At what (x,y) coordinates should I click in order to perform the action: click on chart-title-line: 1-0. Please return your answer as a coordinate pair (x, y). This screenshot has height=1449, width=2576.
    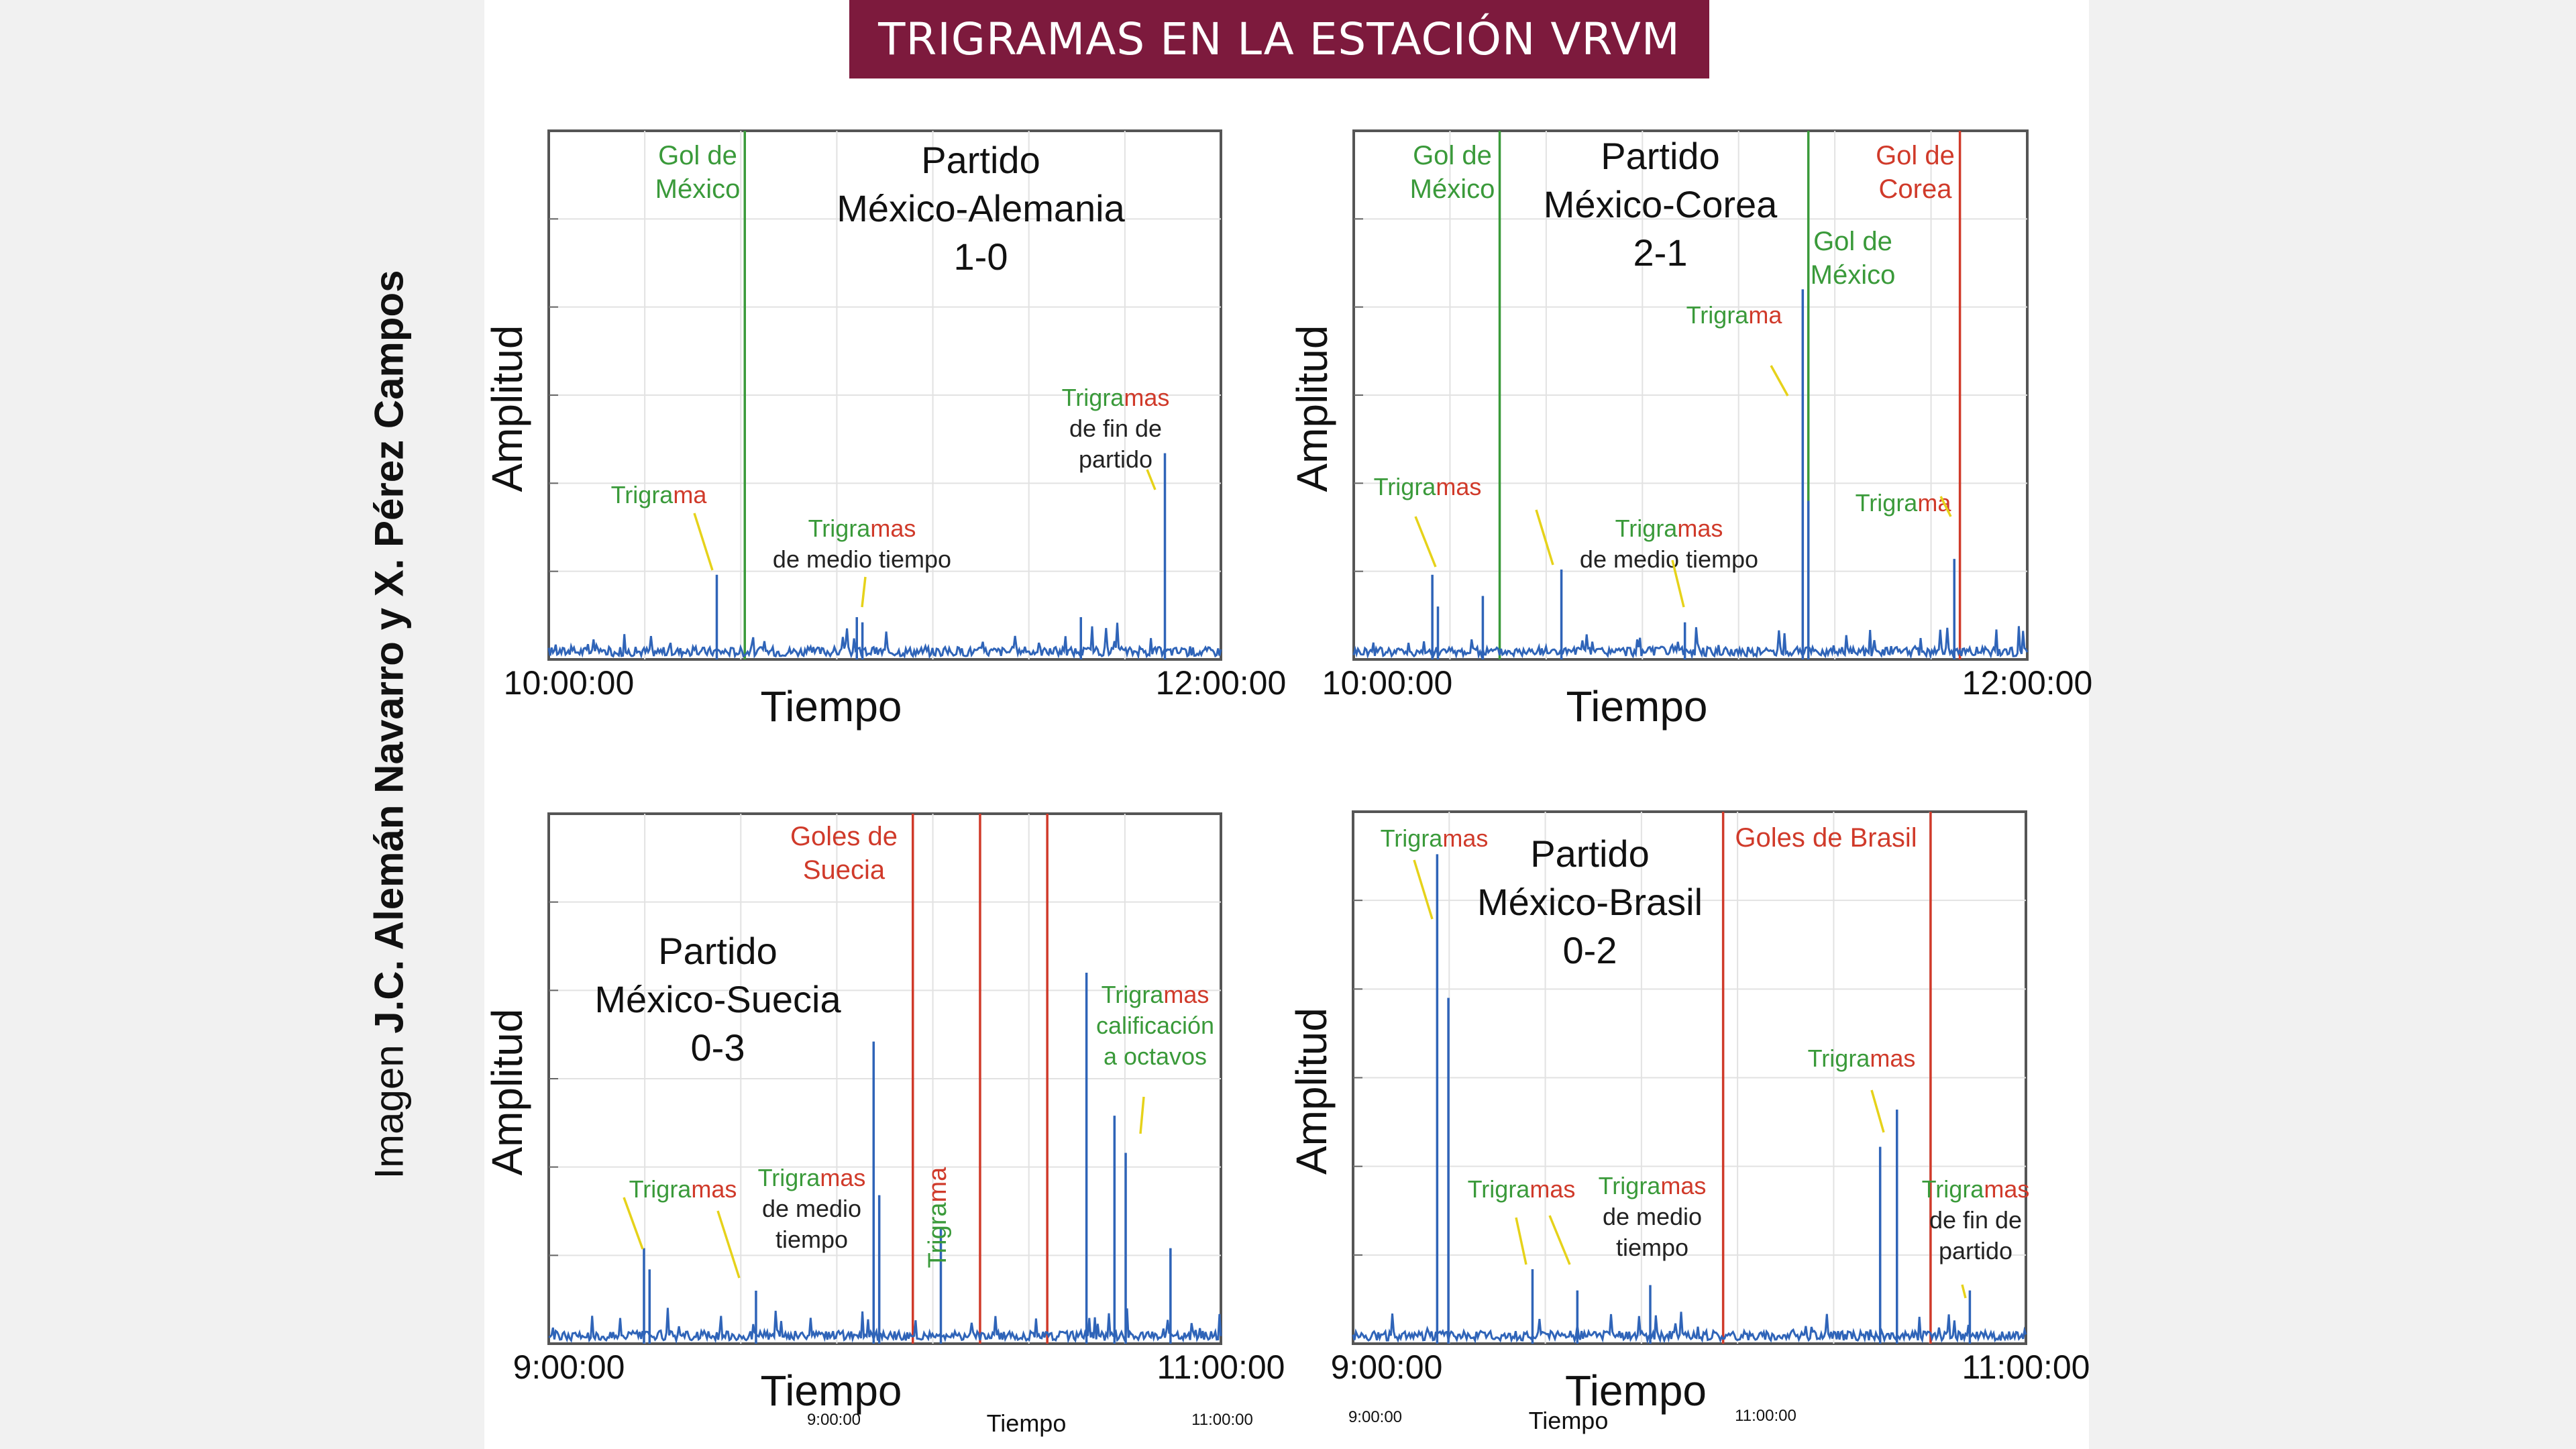
    Looking at the image, I should click on (981, 256).